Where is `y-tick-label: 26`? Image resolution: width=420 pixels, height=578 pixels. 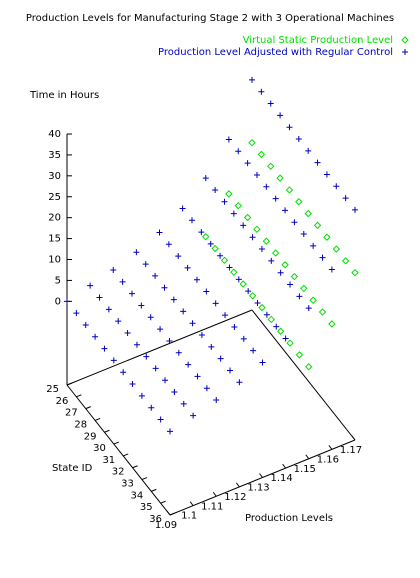 y-tick-label: 26 is located at coordinates (62, 401).